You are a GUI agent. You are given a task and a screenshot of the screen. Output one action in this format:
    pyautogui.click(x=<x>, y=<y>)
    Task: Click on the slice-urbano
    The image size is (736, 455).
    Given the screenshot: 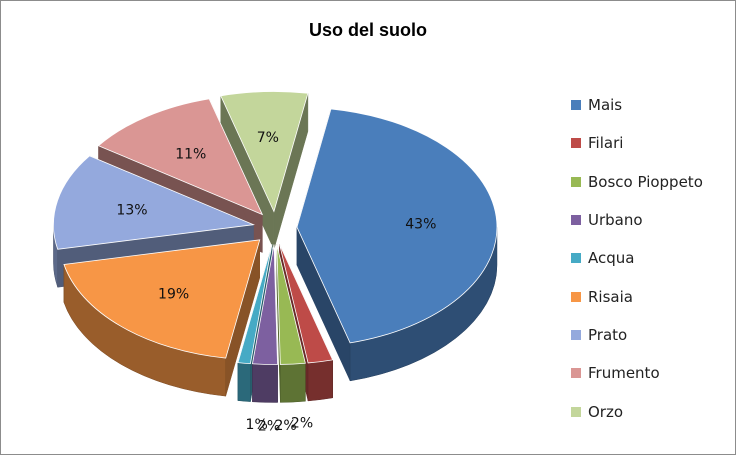 What is the action you would take?
    pyautogui.click(x=264, y=323)
    